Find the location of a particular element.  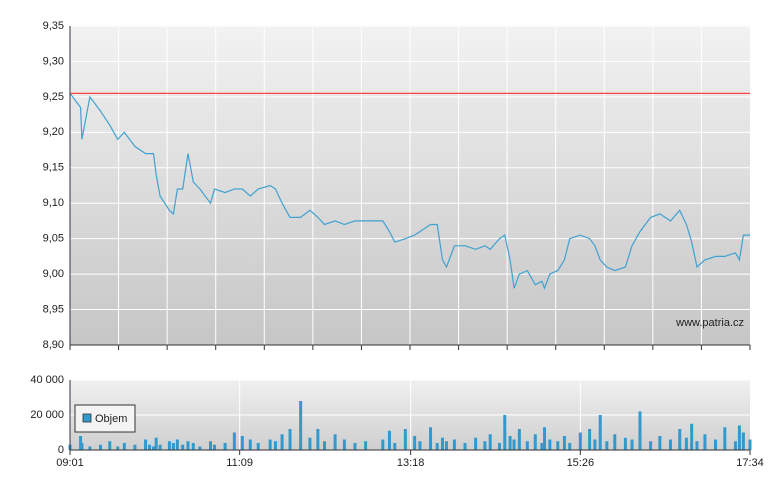

legend-swatch is located at coordinates (87, 418).